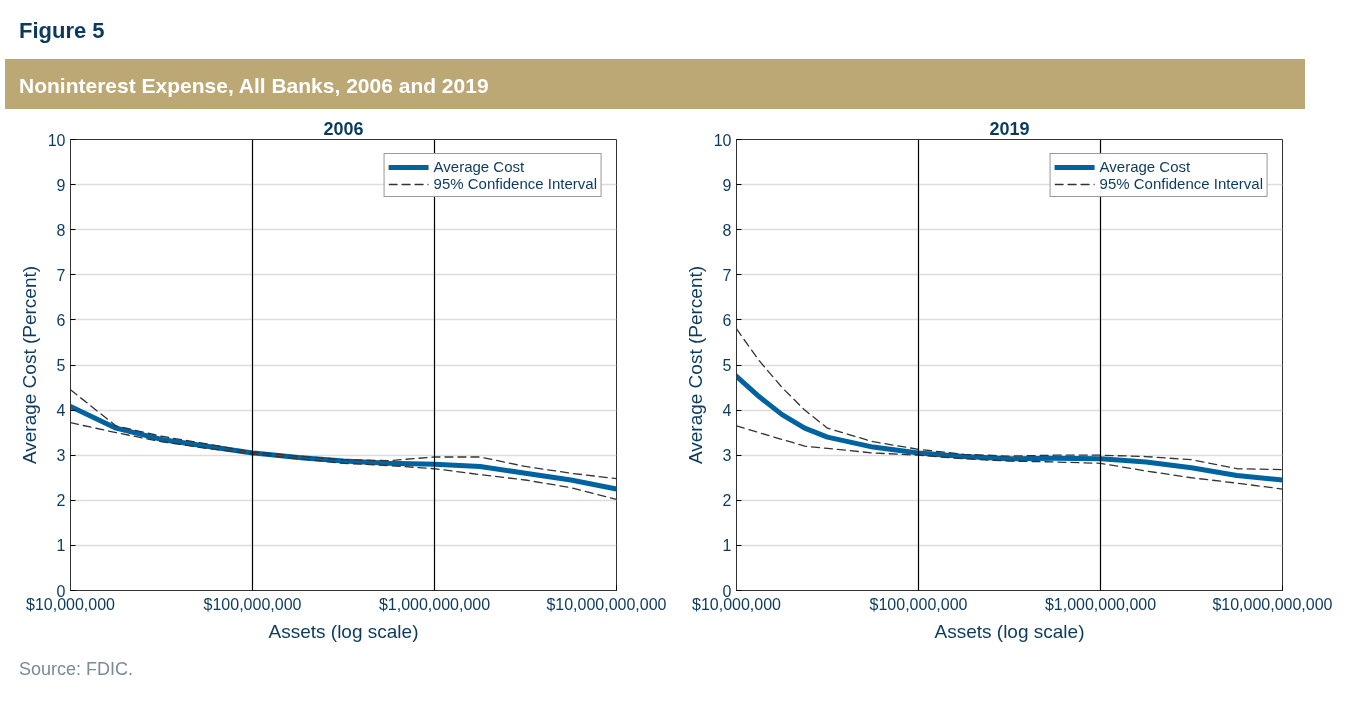 The height and width of the screenshot is (713, 1353). Describe the element at coordinates (1009, 128) in the screenshot. I see `chart-title: 2019` at that location.